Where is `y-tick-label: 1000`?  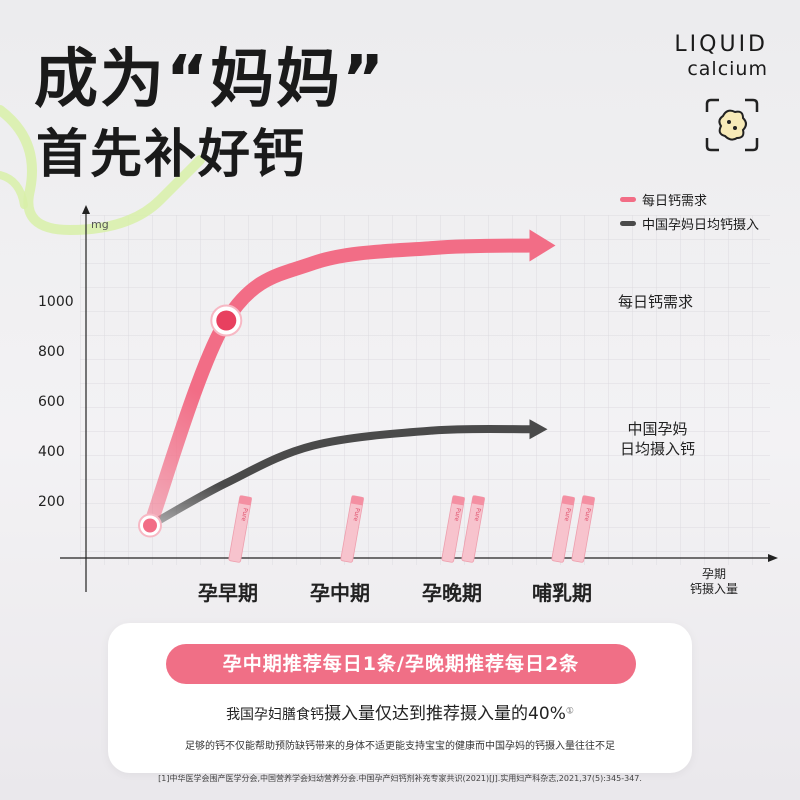 y-tick-label: 1000 is located at coordinates (56, 302).